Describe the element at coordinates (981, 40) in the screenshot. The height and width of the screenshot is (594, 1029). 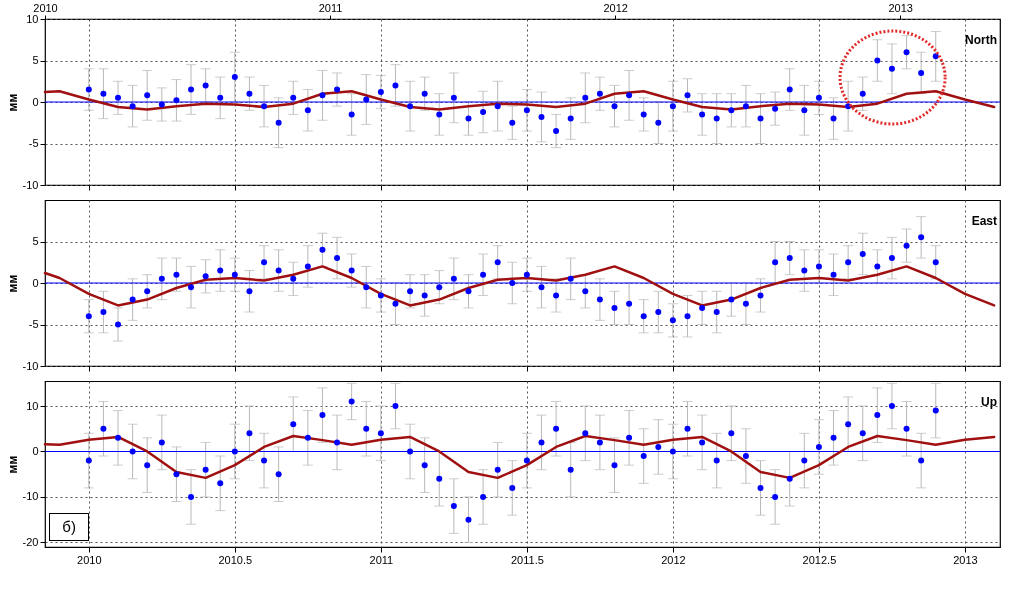
I see `text: North` at that location.